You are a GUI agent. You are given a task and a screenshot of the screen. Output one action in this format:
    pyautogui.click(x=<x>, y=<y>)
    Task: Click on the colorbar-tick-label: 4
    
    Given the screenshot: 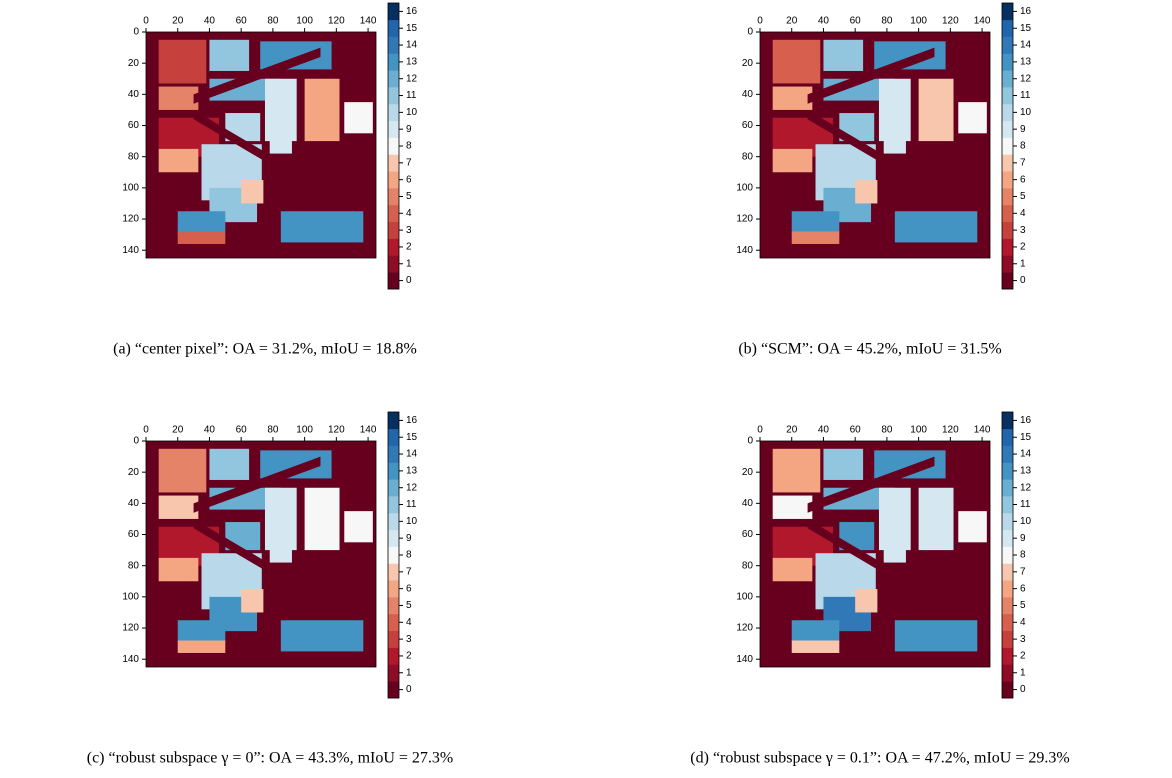 What is the action you would take?
    pyautogui.click(x=409, y=213)
    